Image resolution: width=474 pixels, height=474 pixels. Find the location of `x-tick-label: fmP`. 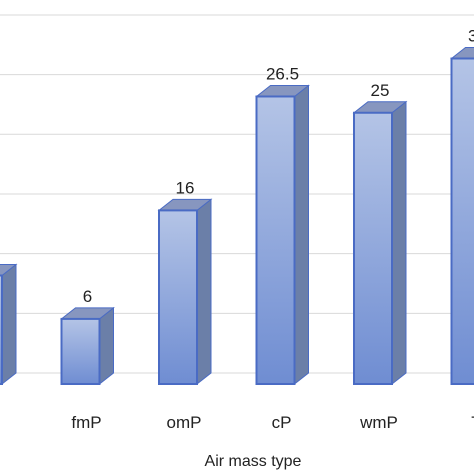

x-tick-label: fmP is located at coordinates (86, 422).